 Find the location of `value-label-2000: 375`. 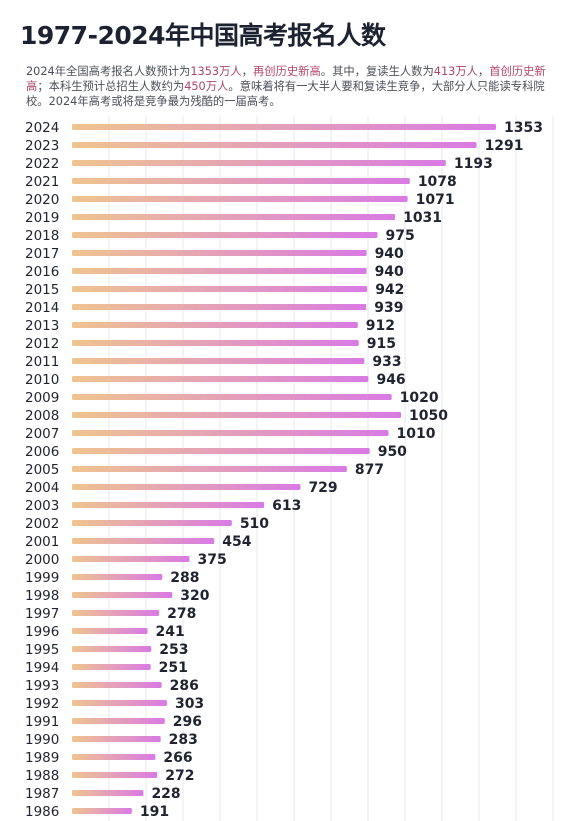

value-label-2000: 375 is located at coordinates (212, 560).